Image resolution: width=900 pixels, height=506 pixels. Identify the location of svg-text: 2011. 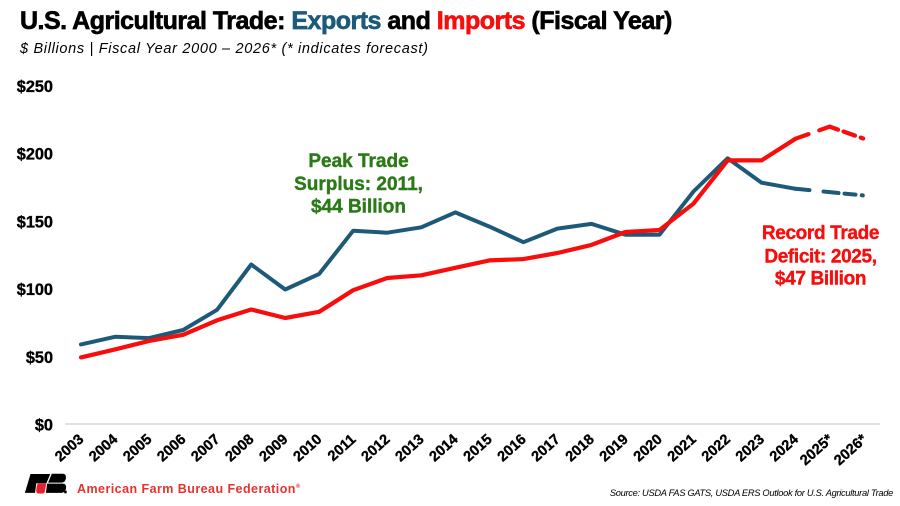
(342, 448).